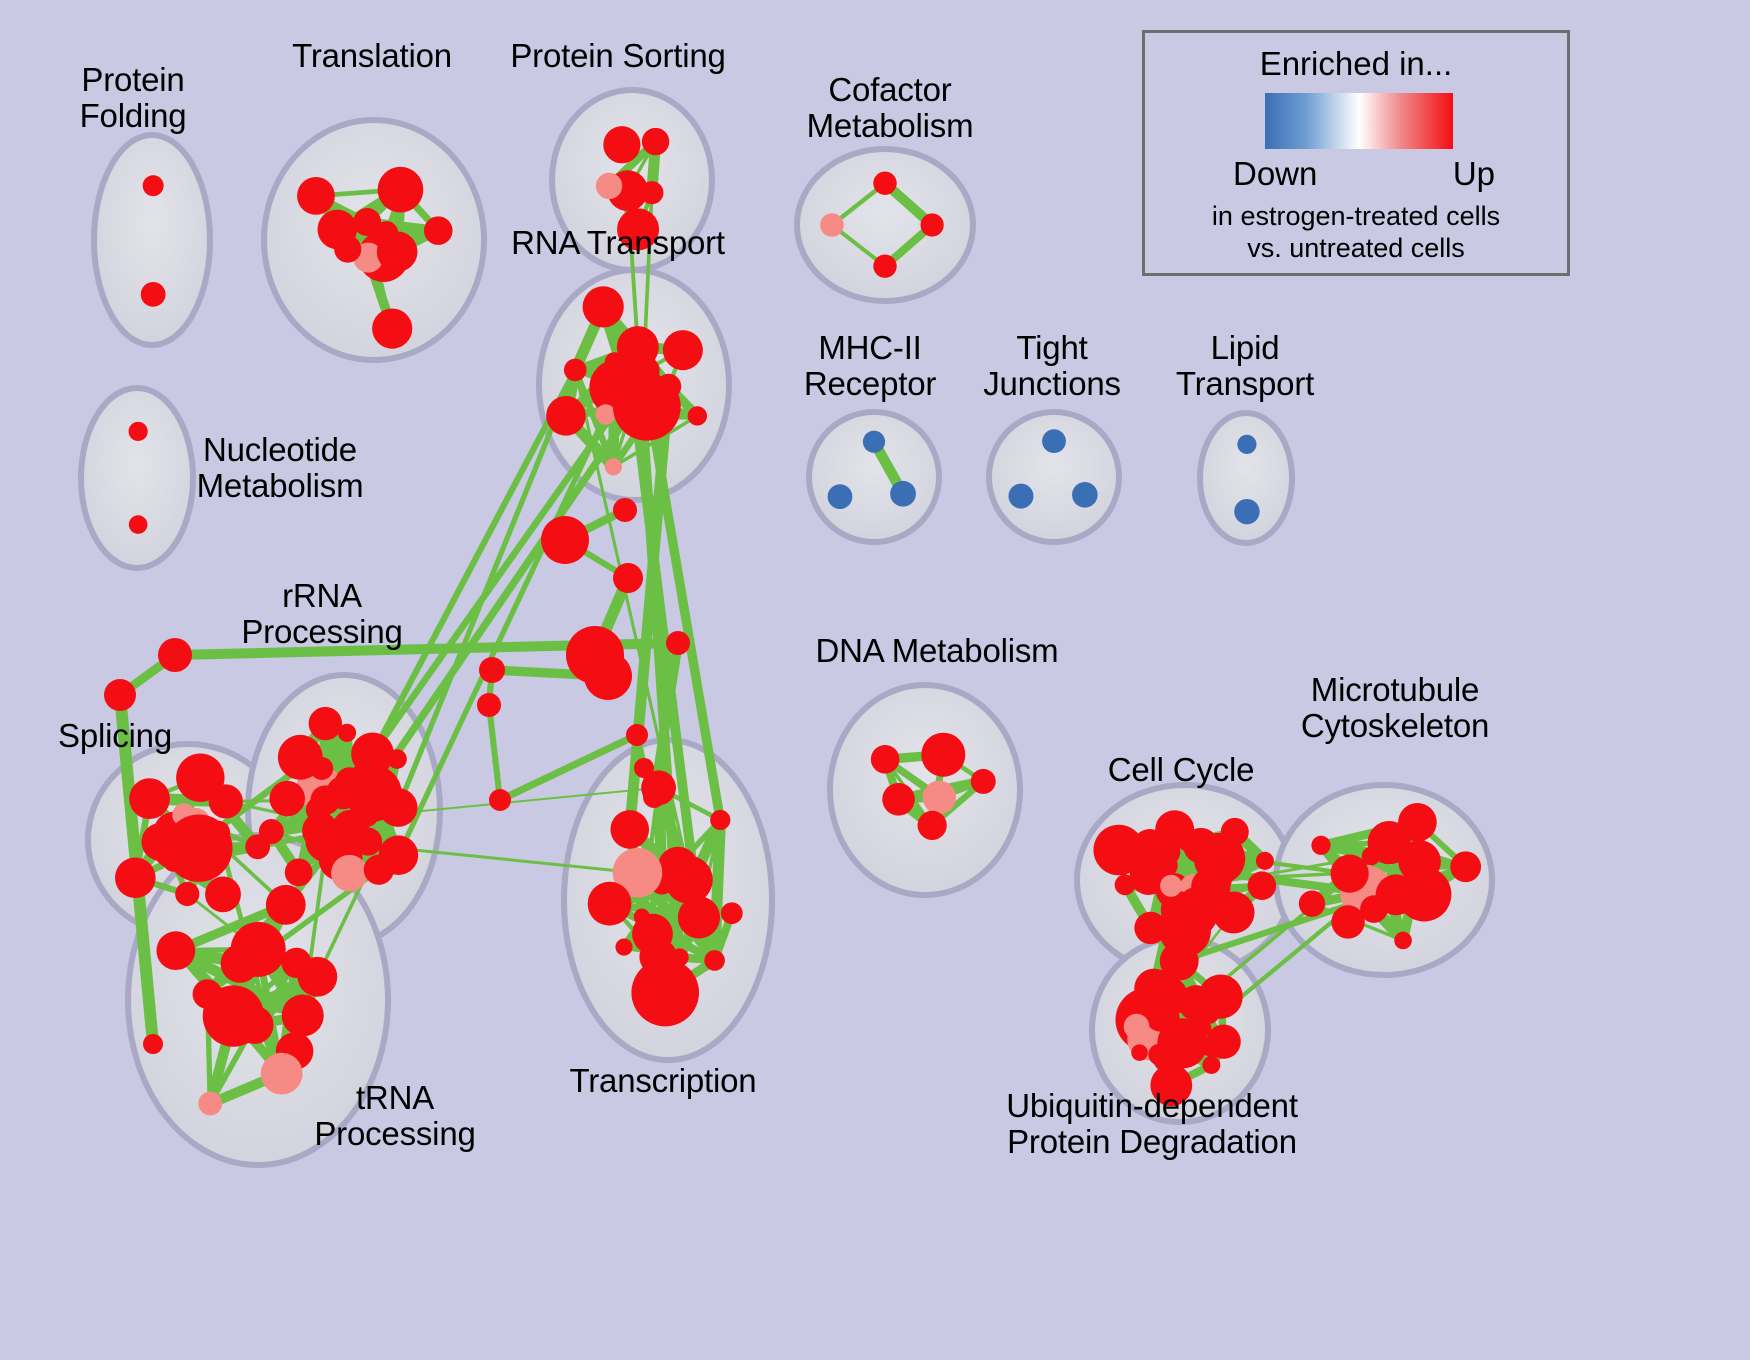 This screenshot has width=1750, height=1360. Describe the element at coordinates (1052, 365) in the screenshot. I see `cluster-label-tight-junctions: Tight Junctions` at that location.